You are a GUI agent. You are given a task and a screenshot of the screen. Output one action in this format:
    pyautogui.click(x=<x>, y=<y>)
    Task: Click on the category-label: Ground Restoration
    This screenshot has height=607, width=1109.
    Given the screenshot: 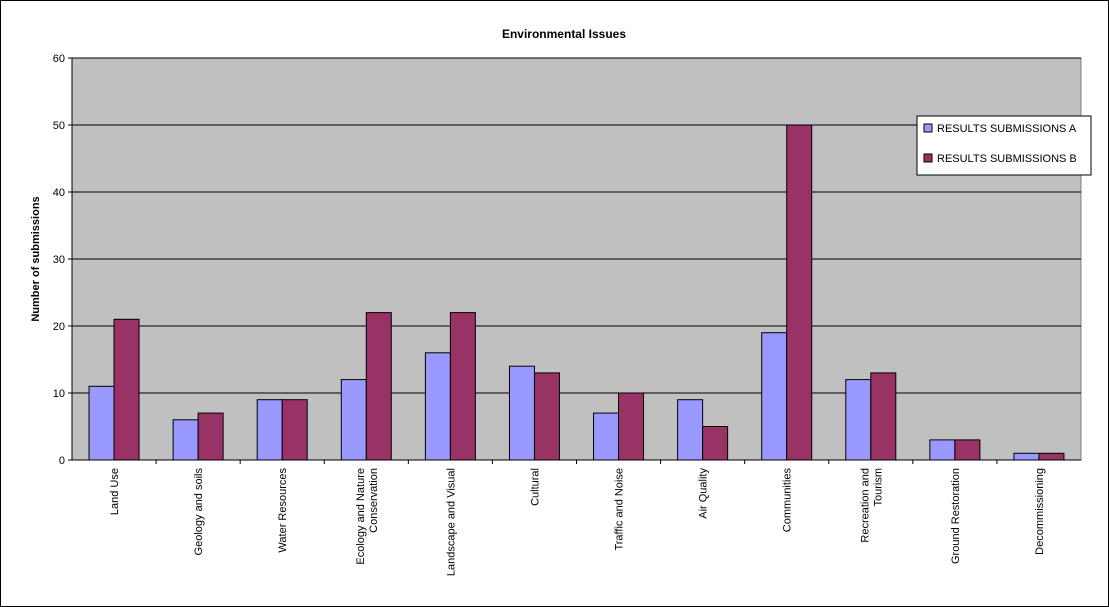 What is the action you would take?
    pyautogui.click(x=956, y=516)
    